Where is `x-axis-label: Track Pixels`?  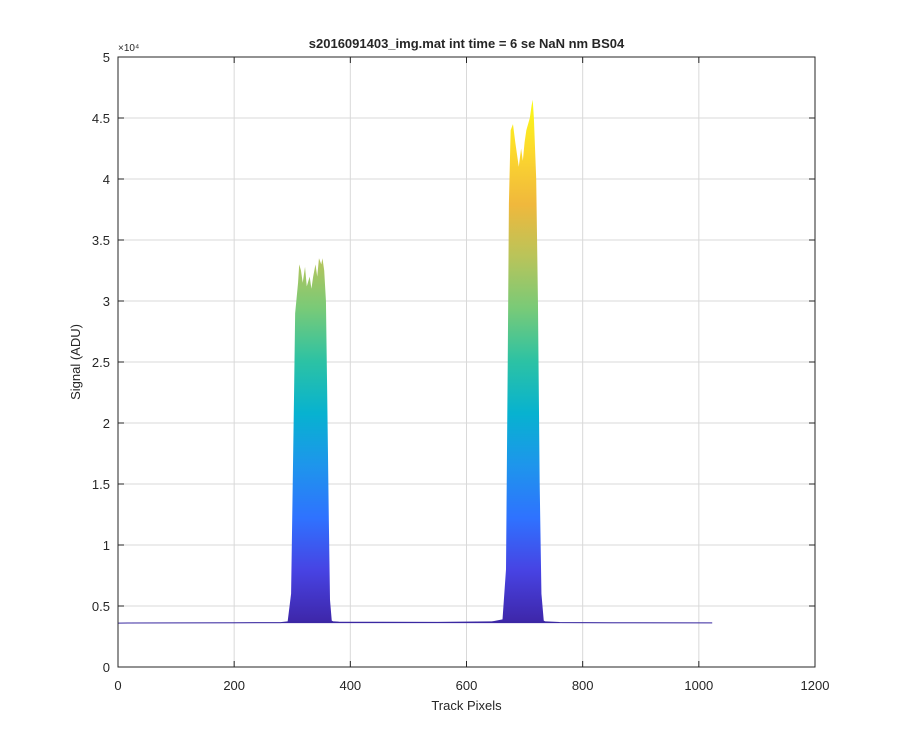
x-axis-label: Track Pixels is located at coordinates (466, 705).